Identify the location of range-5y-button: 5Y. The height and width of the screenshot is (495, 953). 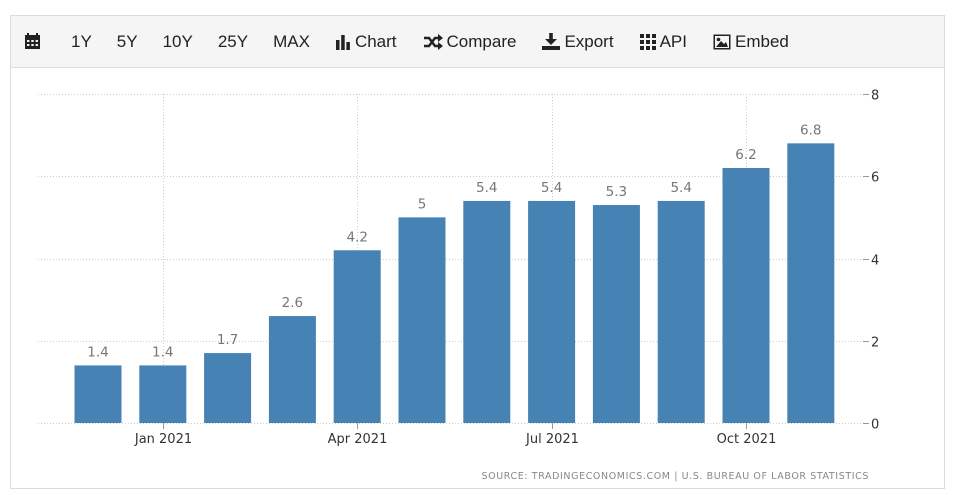
(127, 41).